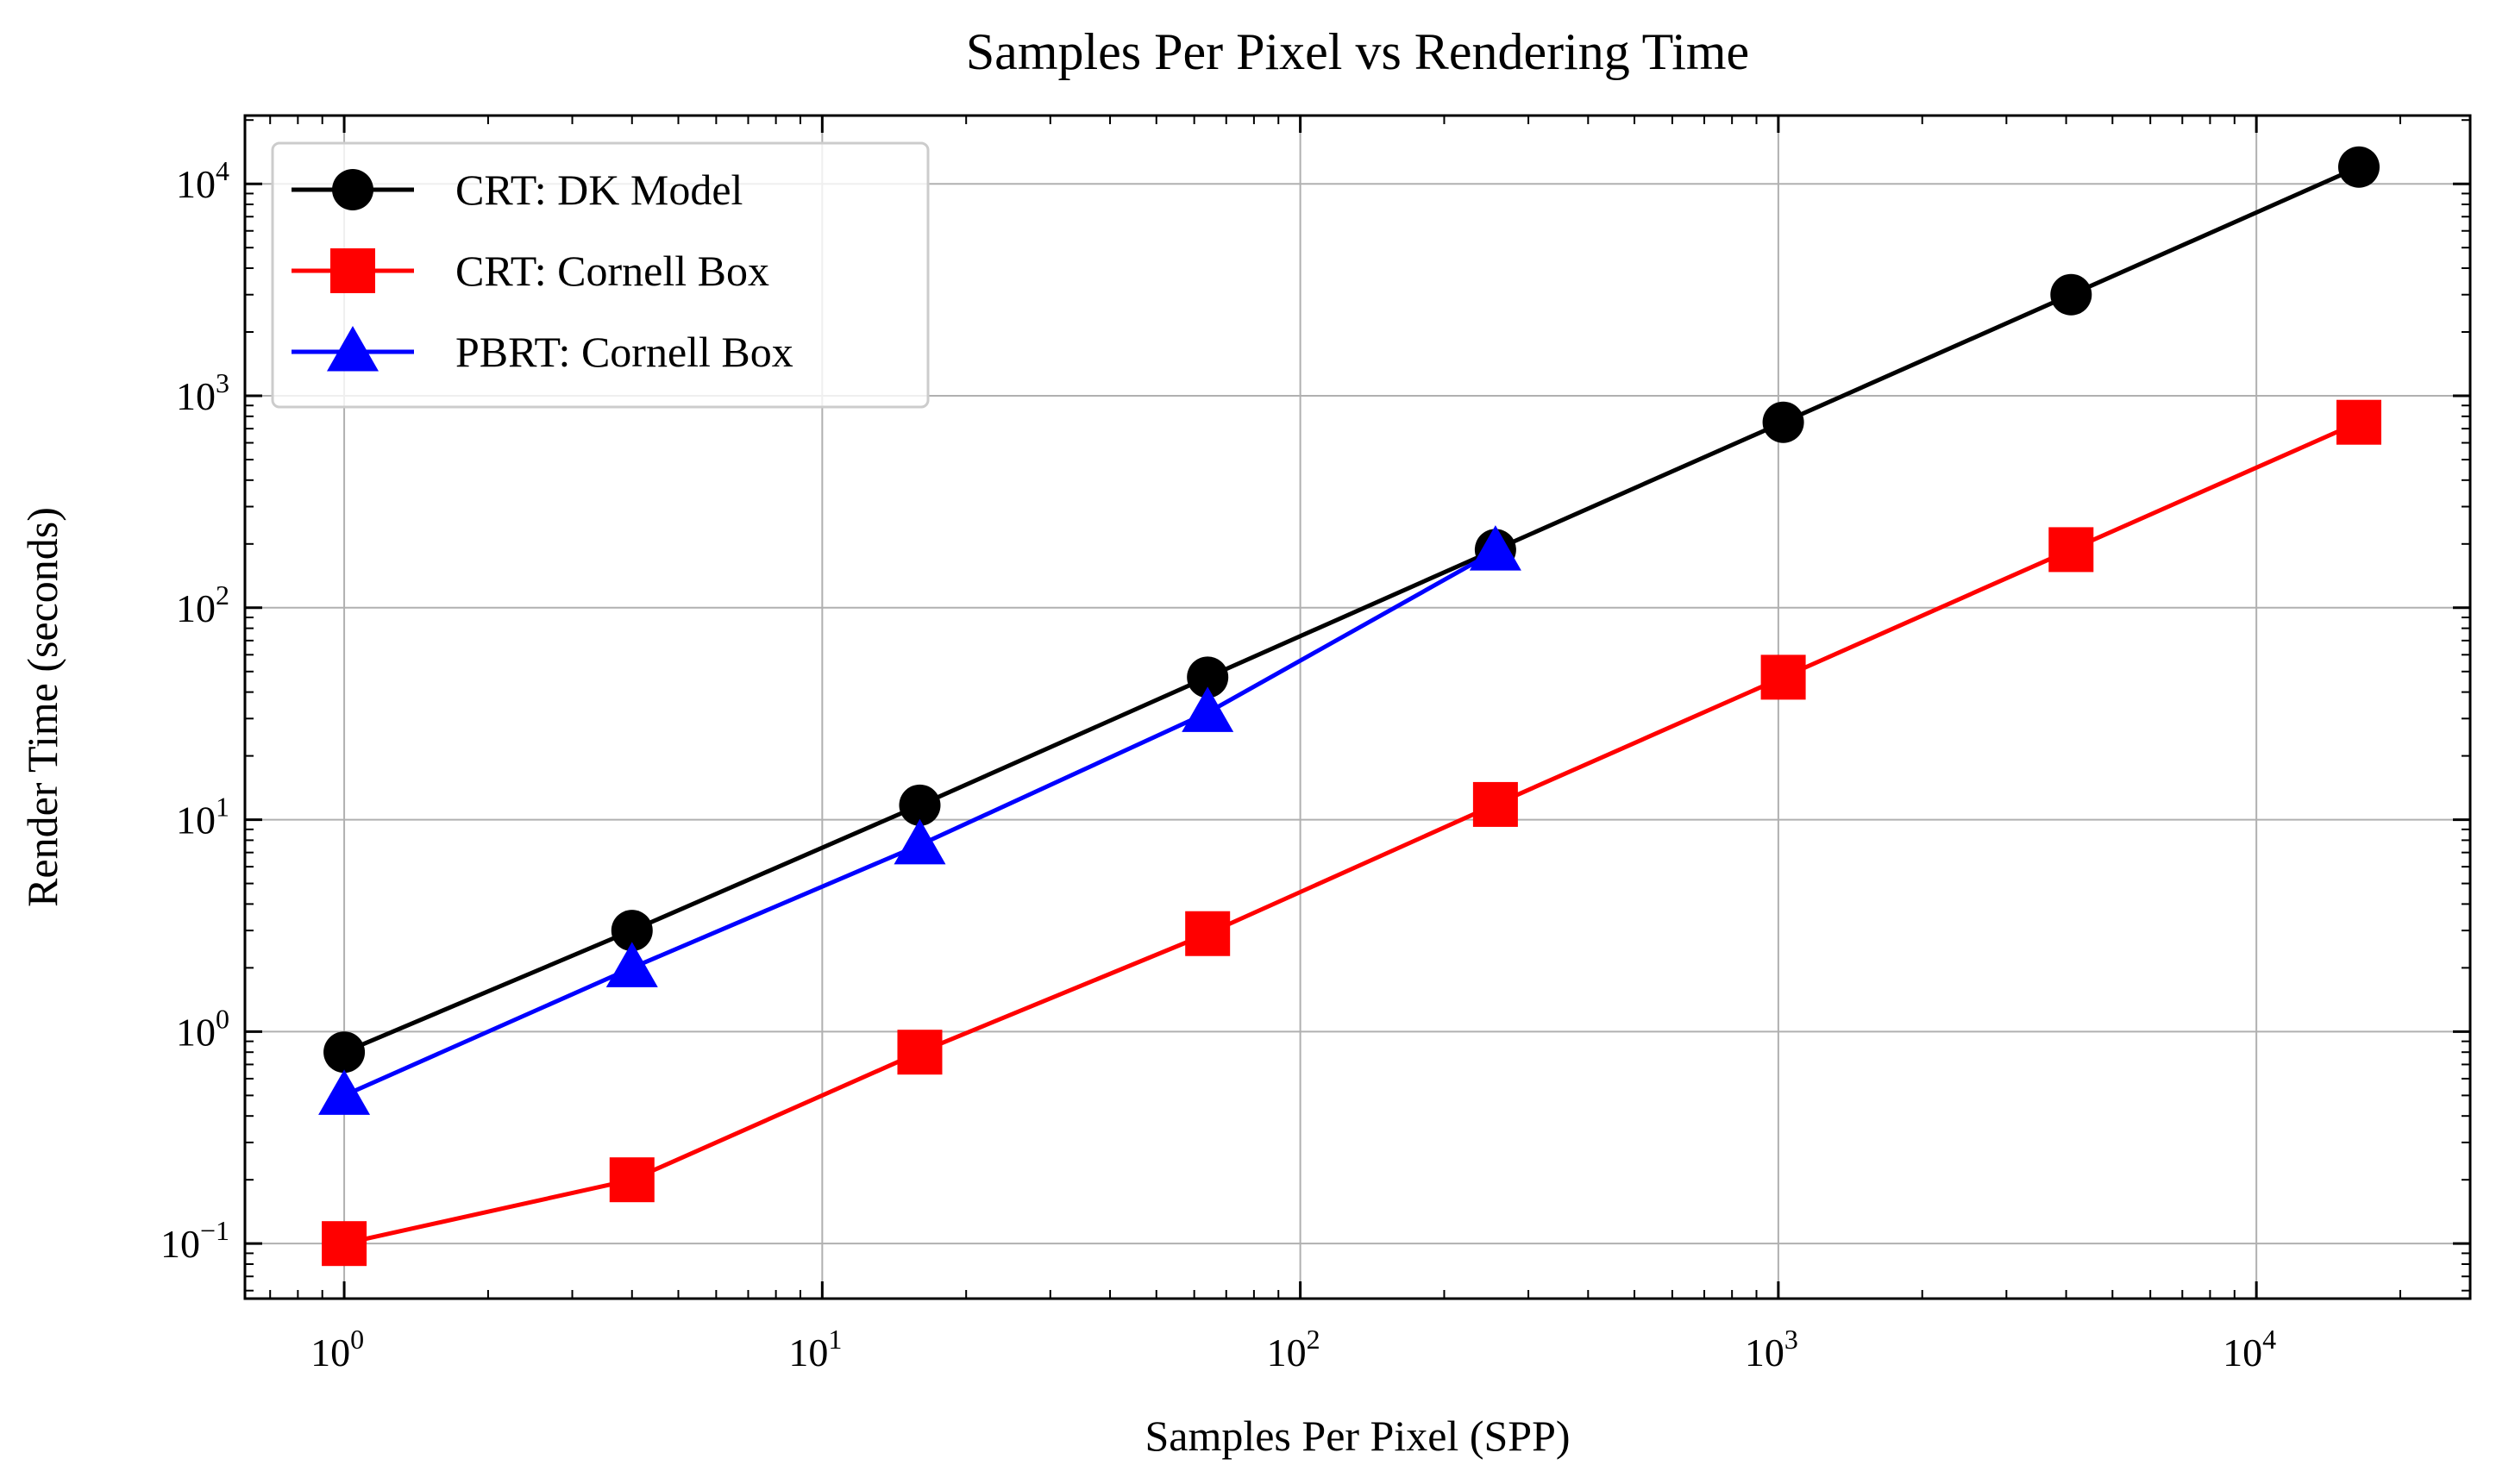  I want to click on x-tick-label: 10³, so click(1772, 1349).